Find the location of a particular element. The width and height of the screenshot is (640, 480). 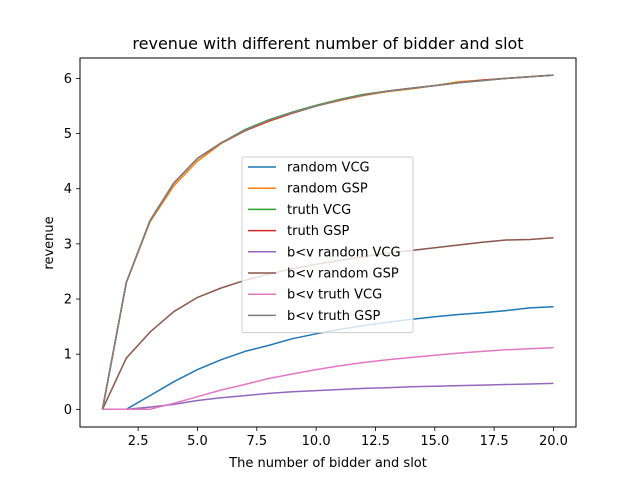

x-tick-label: 7.5 is located at coordinates (256, 441).